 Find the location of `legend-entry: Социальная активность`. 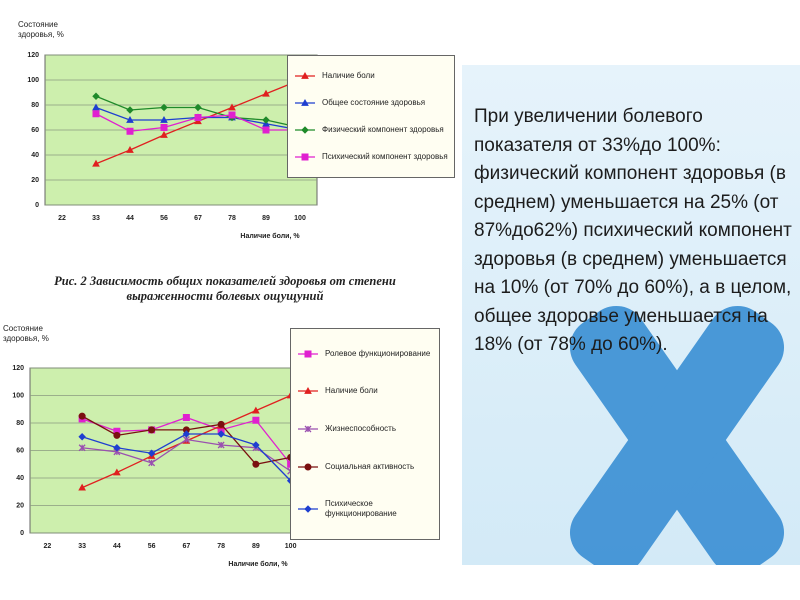

legend-entry: Социальная активность is located at coordinates (365, 467).